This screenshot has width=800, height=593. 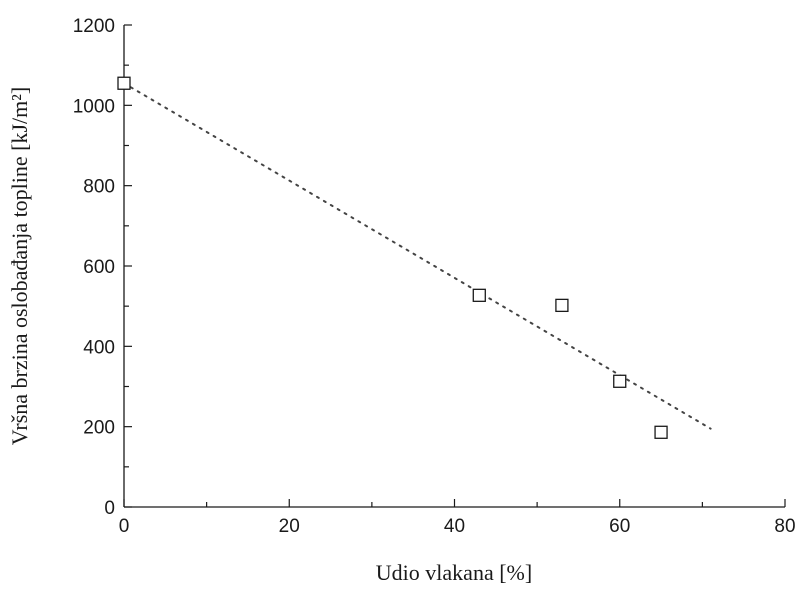 What do you see at coordinates (454, 526) in the screenshot?
I see `x-tick-label: 40` at bounding box center [454, 526].